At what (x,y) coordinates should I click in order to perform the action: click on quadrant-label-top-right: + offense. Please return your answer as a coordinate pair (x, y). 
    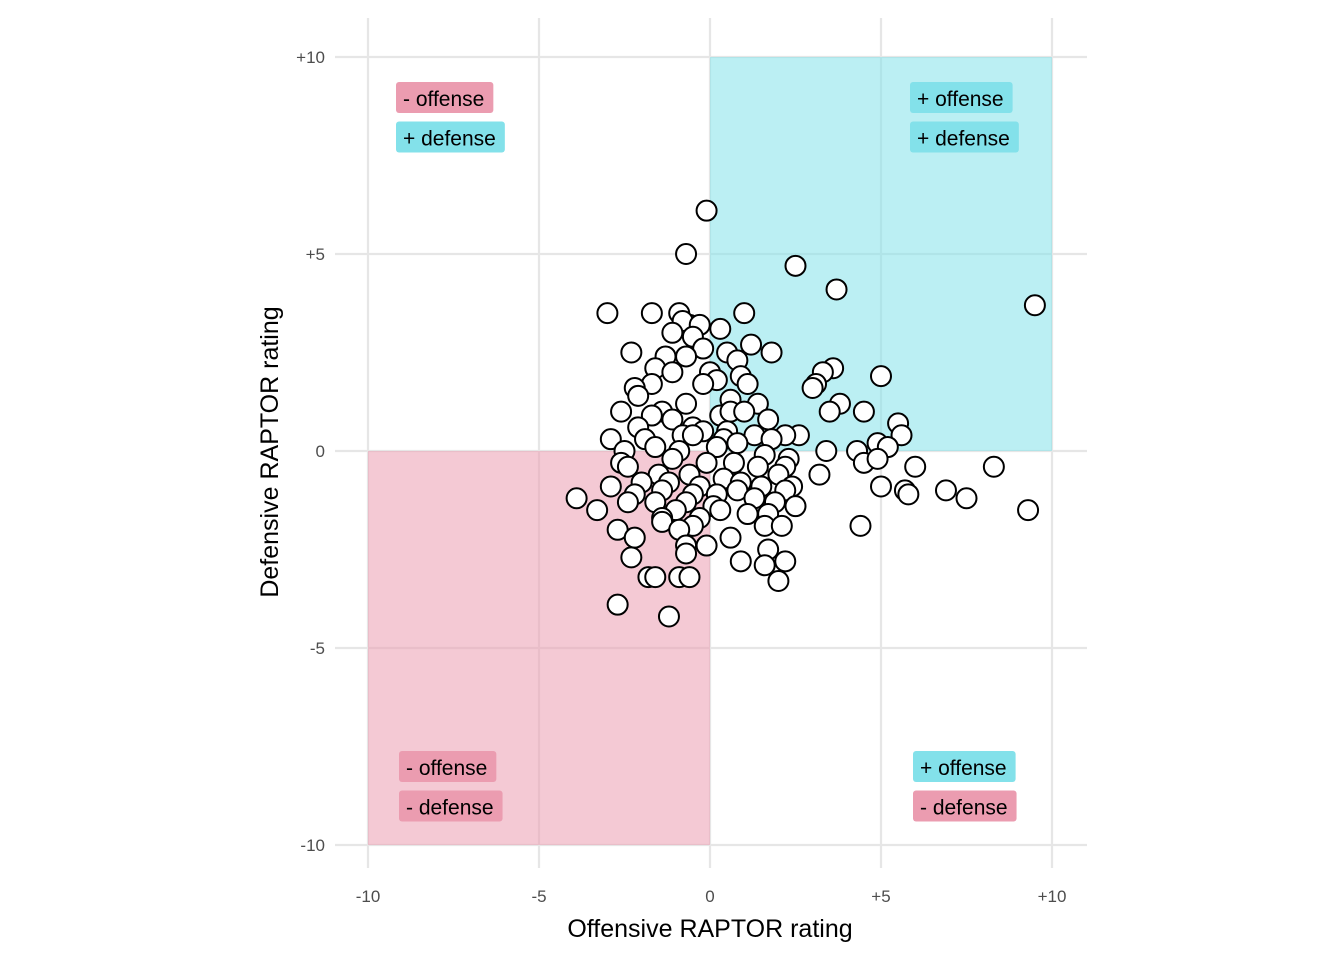
    Looking at the image, I should click on (961, 97).